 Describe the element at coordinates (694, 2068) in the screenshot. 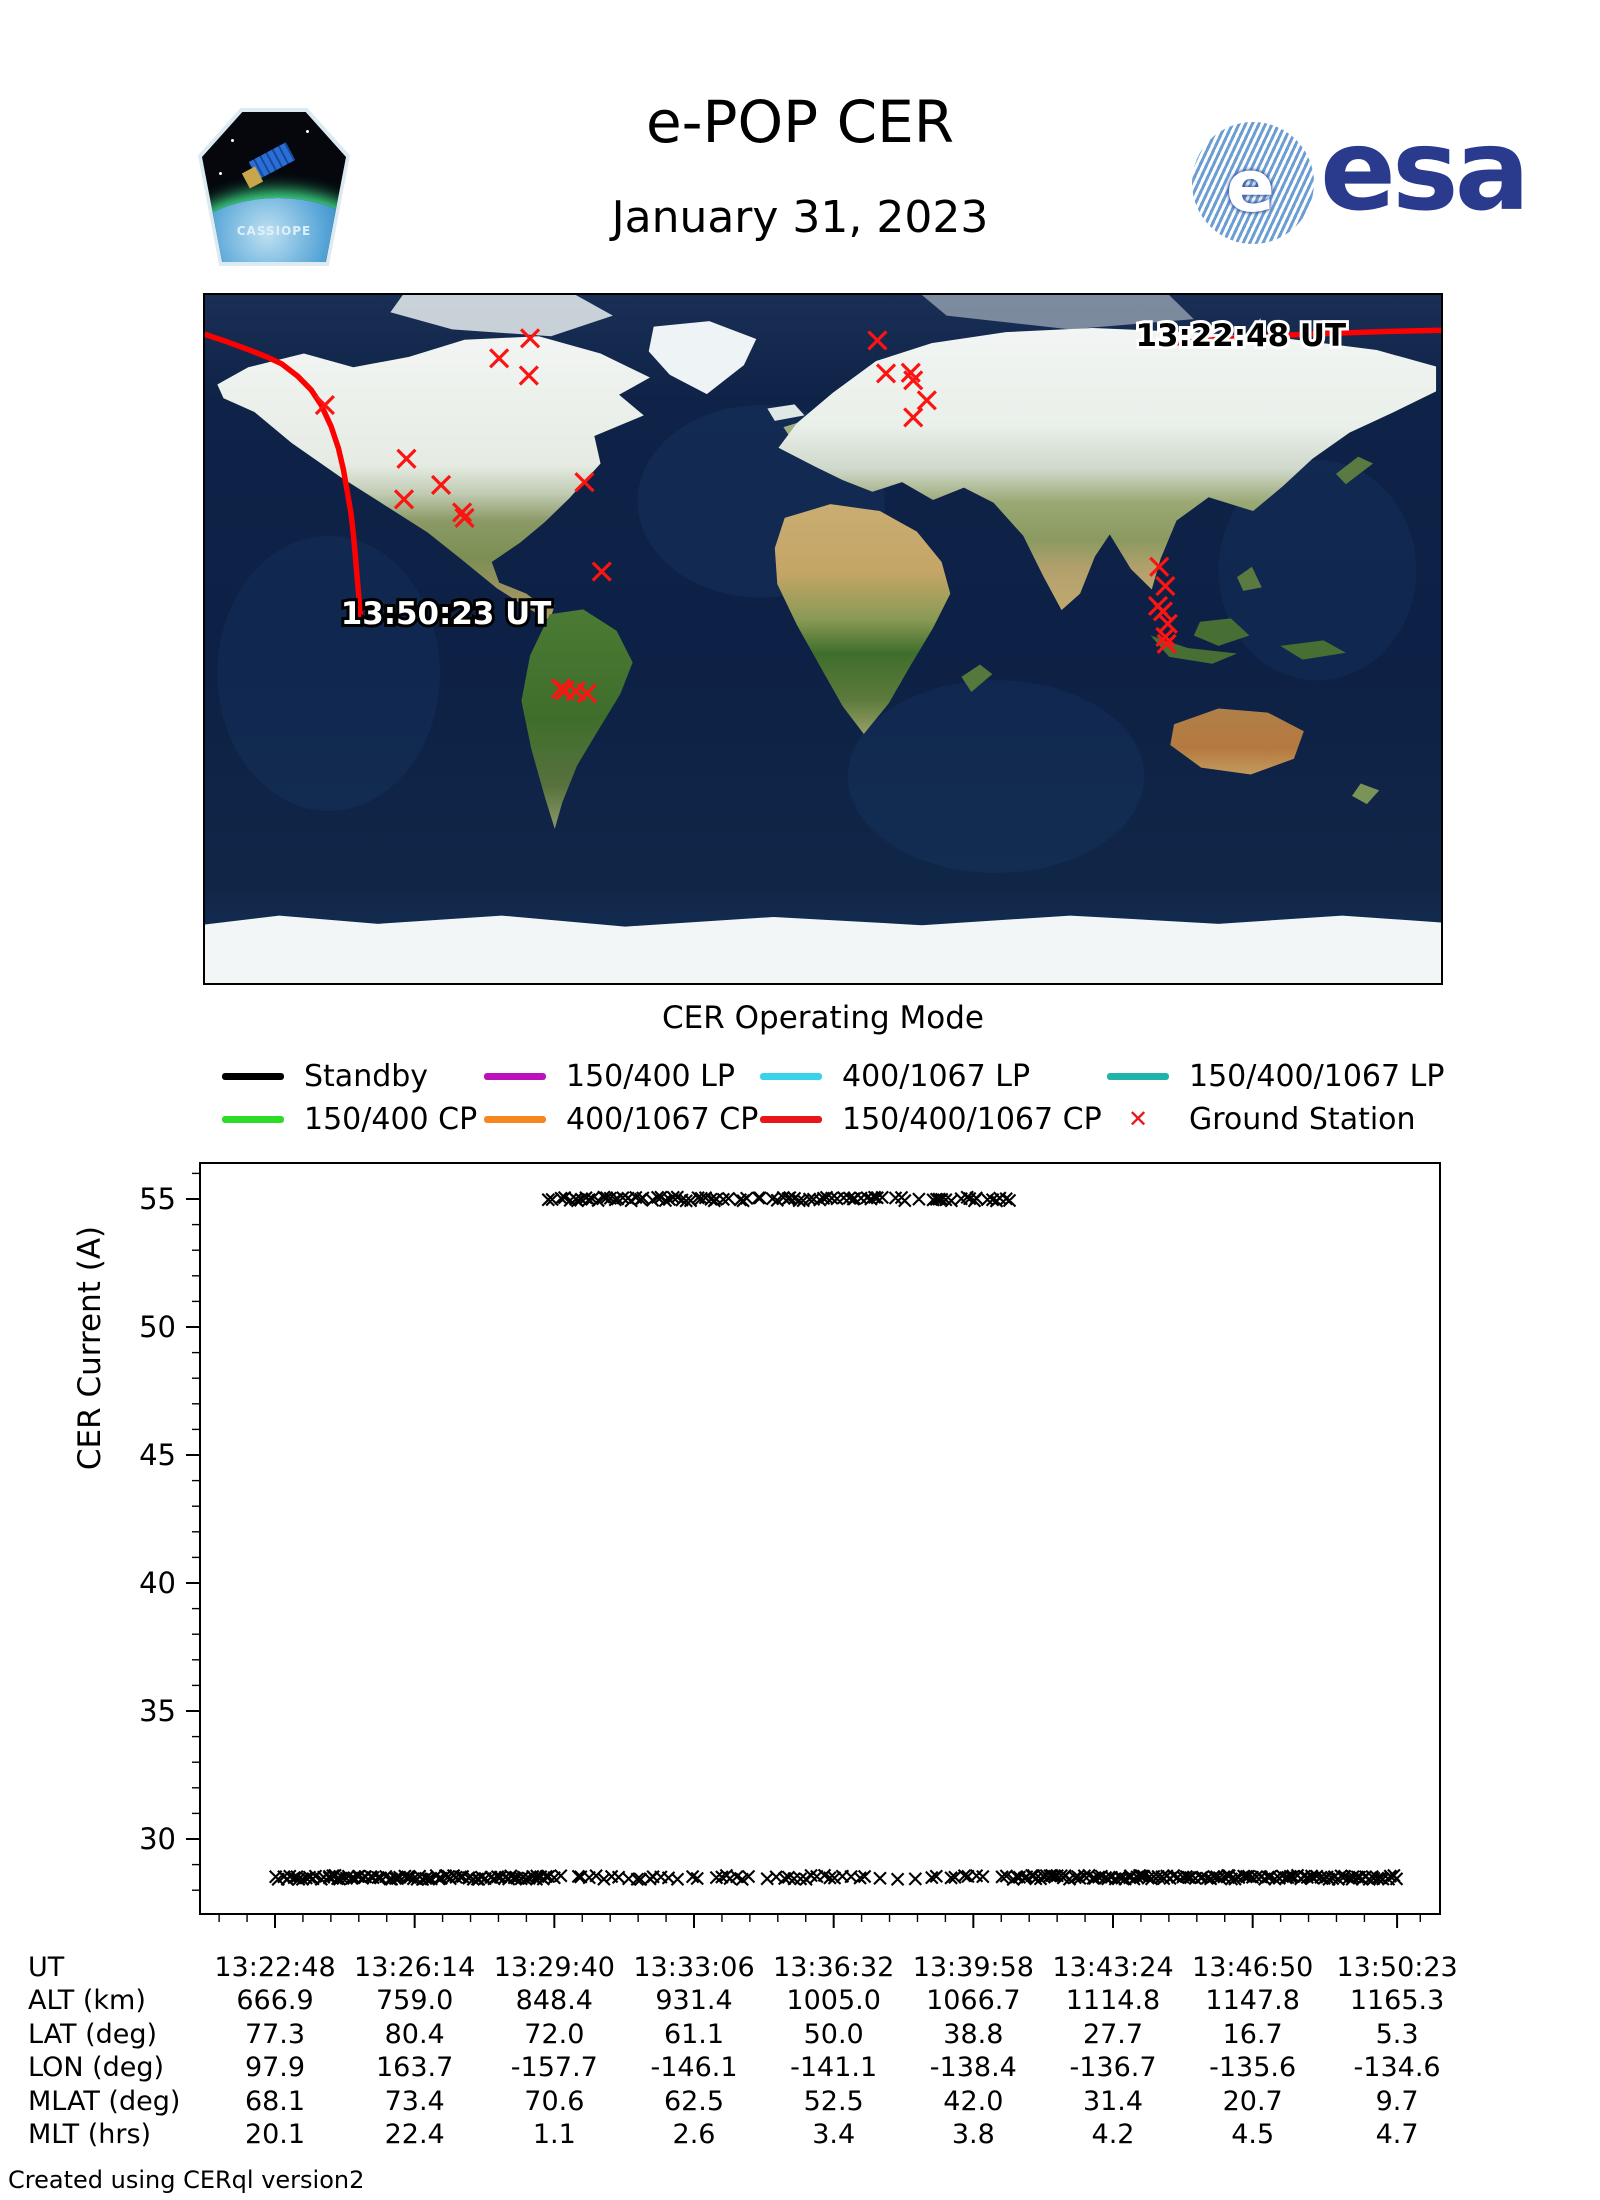

I see `table-cell: -146.1` at that location.